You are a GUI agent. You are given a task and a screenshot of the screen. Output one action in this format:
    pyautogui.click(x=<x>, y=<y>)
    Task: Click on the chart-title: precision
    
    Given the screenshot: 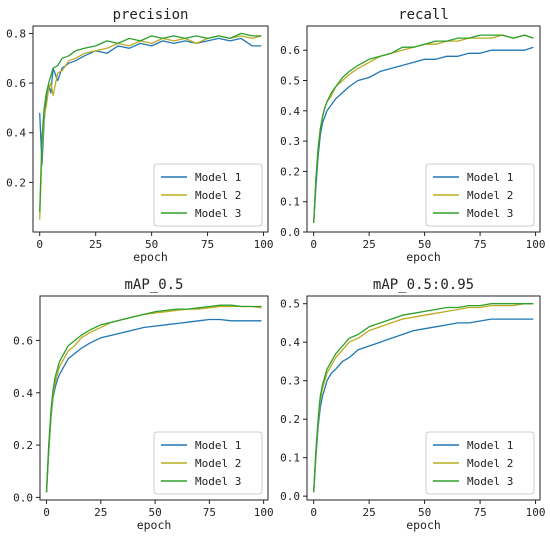 What is the action you would take?
    pyautogui.click(x=151, y=15)
    